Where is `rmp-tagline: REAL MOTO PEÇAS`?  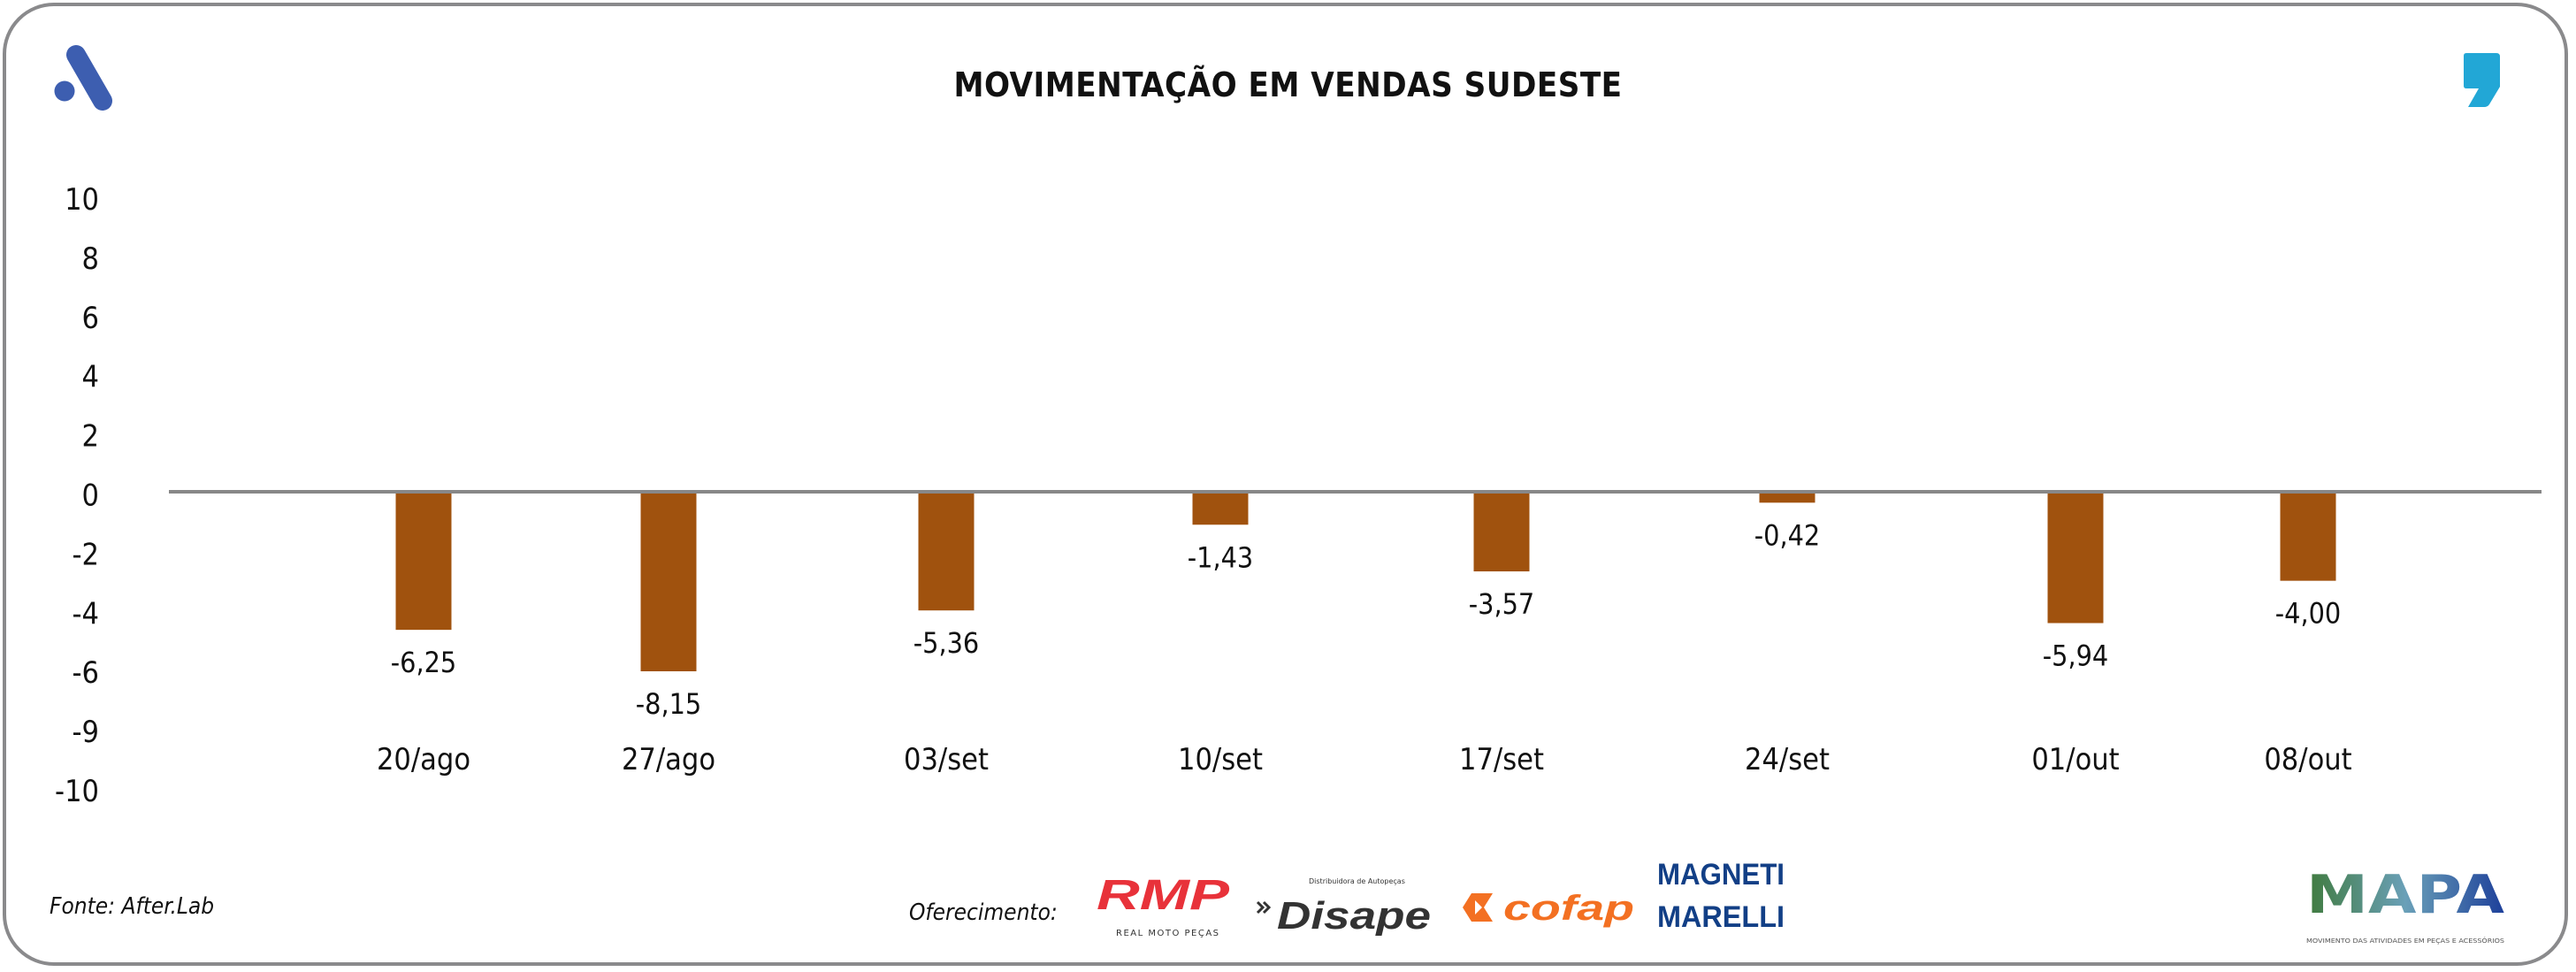 rmp-tagline: REAL MOTO PEÇAS is located at coordinates (1168, 933).